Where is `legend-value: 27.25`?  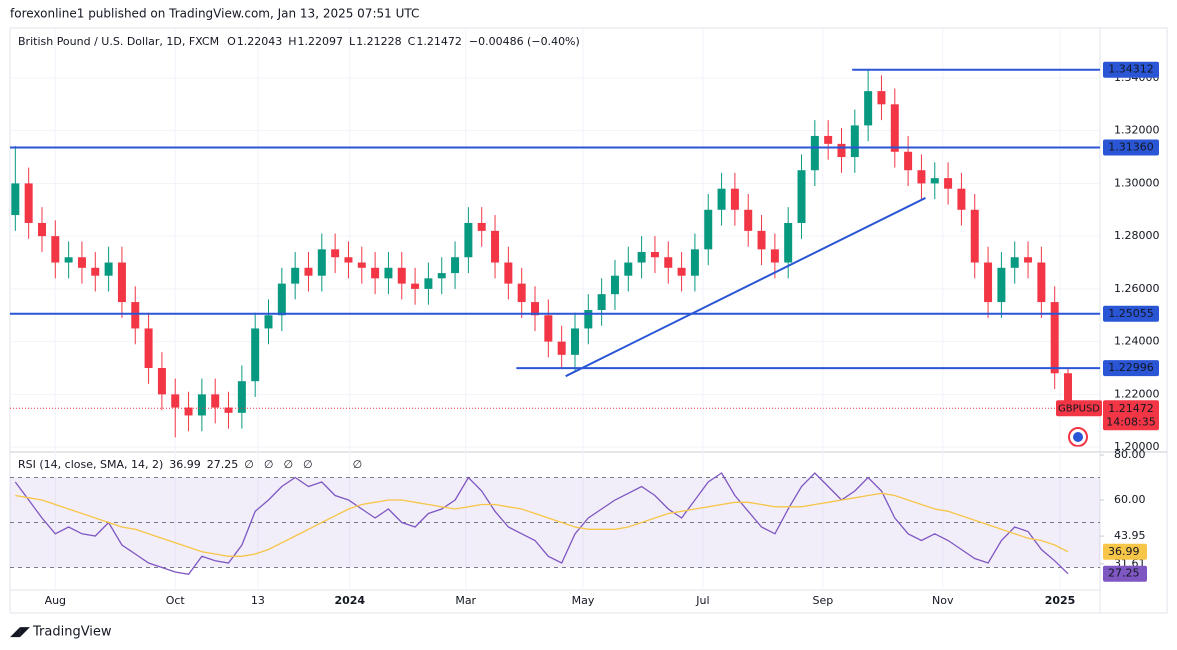
legend-value: 27.25 is located at coordinates (223, 464).